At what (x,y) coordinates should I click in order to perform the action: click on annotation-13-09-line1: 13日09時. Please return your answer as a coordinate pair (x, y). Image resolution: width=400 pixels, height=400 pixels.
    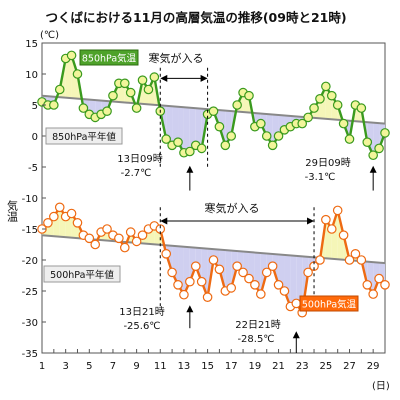
    Looking at the image, I should click on (139, 159).